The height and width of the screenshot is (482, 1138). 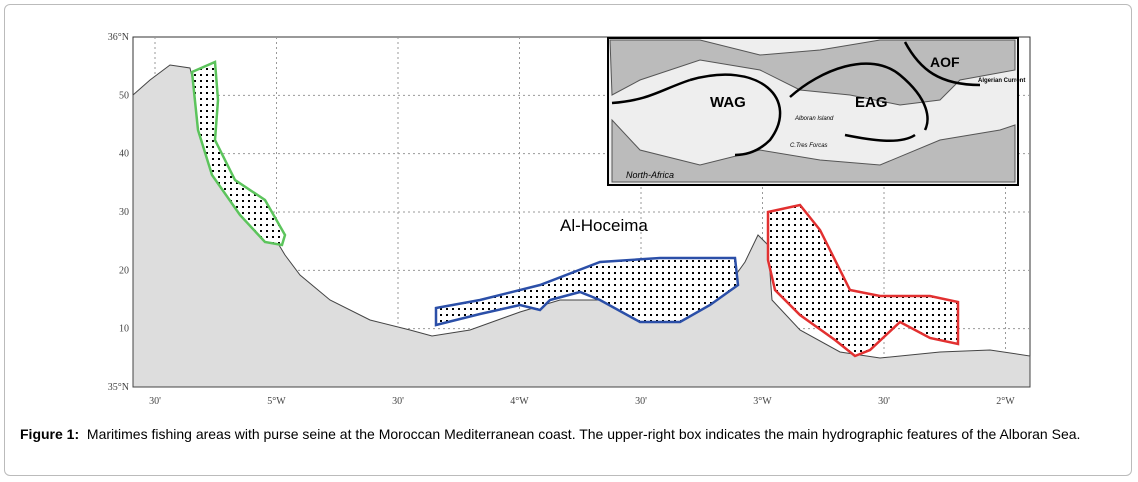 I want to click on lat-label: 40, so click(x=124, y=154).